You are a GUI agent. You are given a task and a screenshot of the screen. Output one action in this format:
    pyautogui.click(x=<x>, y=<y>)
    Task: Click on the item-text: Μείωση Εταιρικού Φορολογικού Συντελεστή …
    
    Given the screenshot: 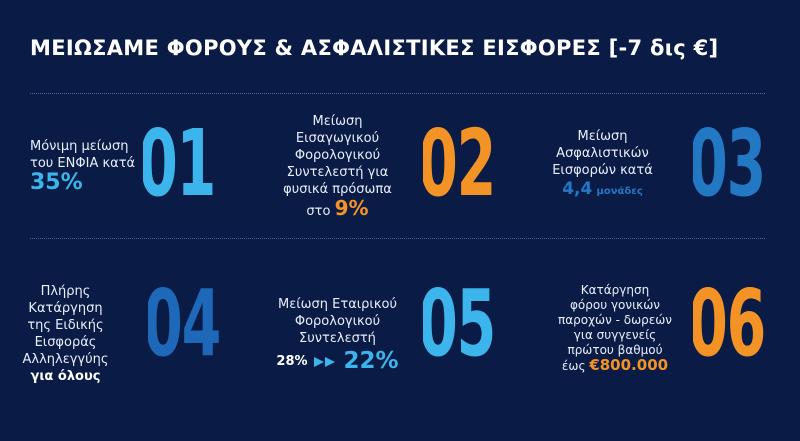 What is the action you would take?
    pyautogui.click(x=337, y=335)
    